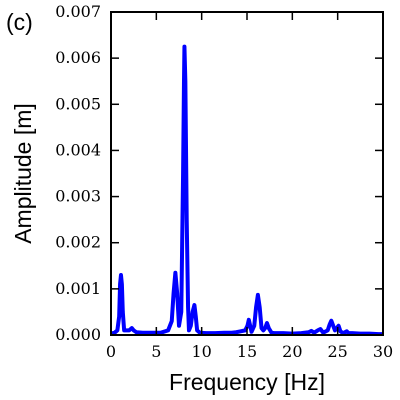  Describe the element at coordinates (383, 351) in the screenshot. I see `x-tick-label: 30` at that location.